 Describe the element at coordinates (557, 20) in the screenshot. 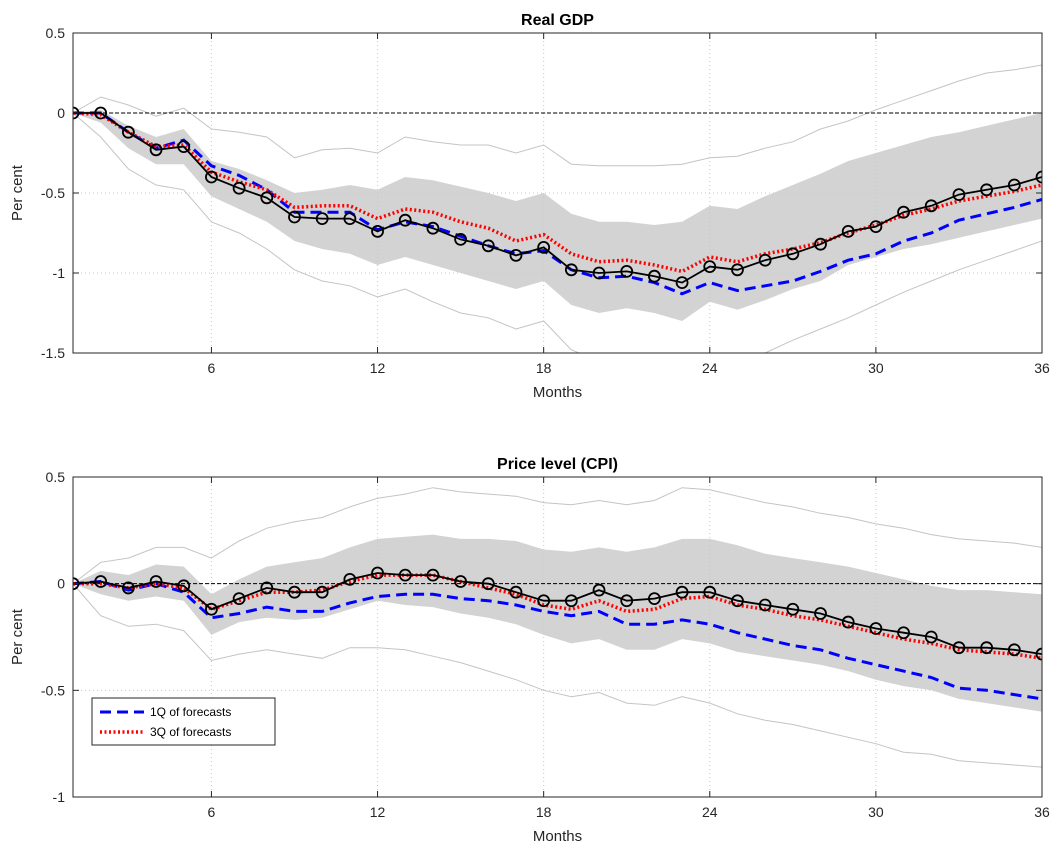

I see `chart-title: Real GDP` at that location.